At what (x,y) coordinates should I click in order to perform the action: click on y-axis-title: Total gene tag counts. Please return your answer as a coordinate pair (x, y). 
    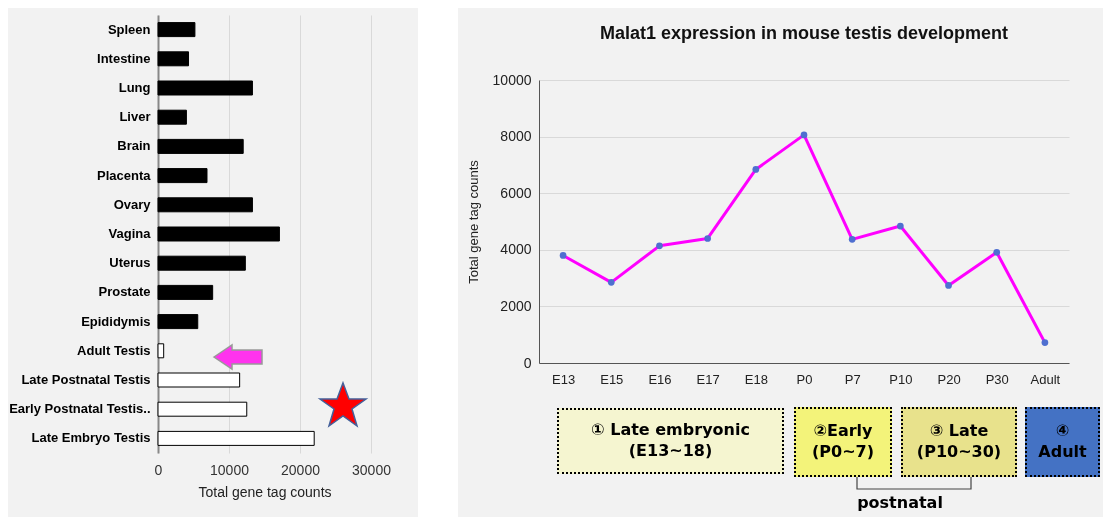
    Looking at the image, I should click on (473, 221).